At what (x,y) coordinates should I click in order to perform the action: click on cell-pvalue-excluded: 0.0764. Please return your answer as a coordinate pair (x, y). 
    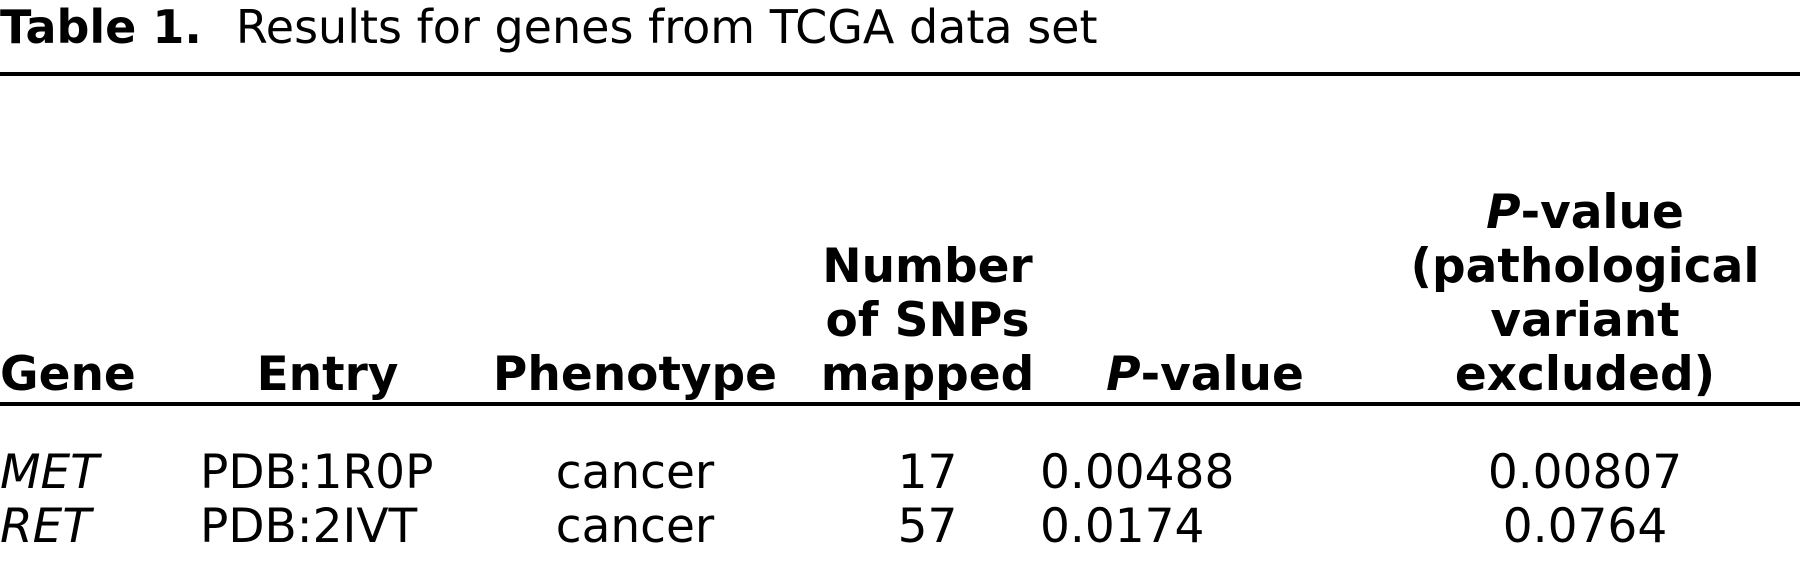
    Looking at the image, I should click on (1585, 526).